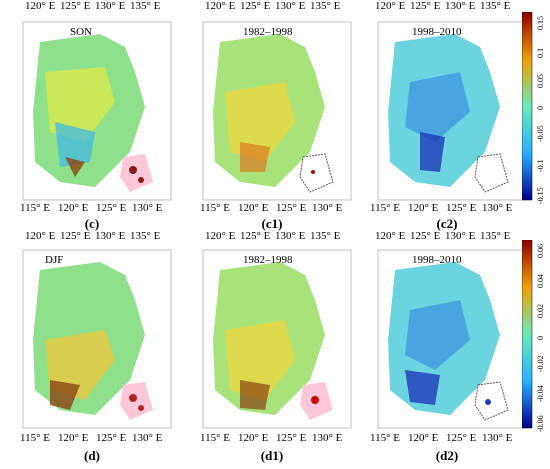 This screenshot has height=469, width=550. What do you see at coordinates (527, 106) in the screenshot?
I see `colorbar-top` at bounding box center [527, 106].